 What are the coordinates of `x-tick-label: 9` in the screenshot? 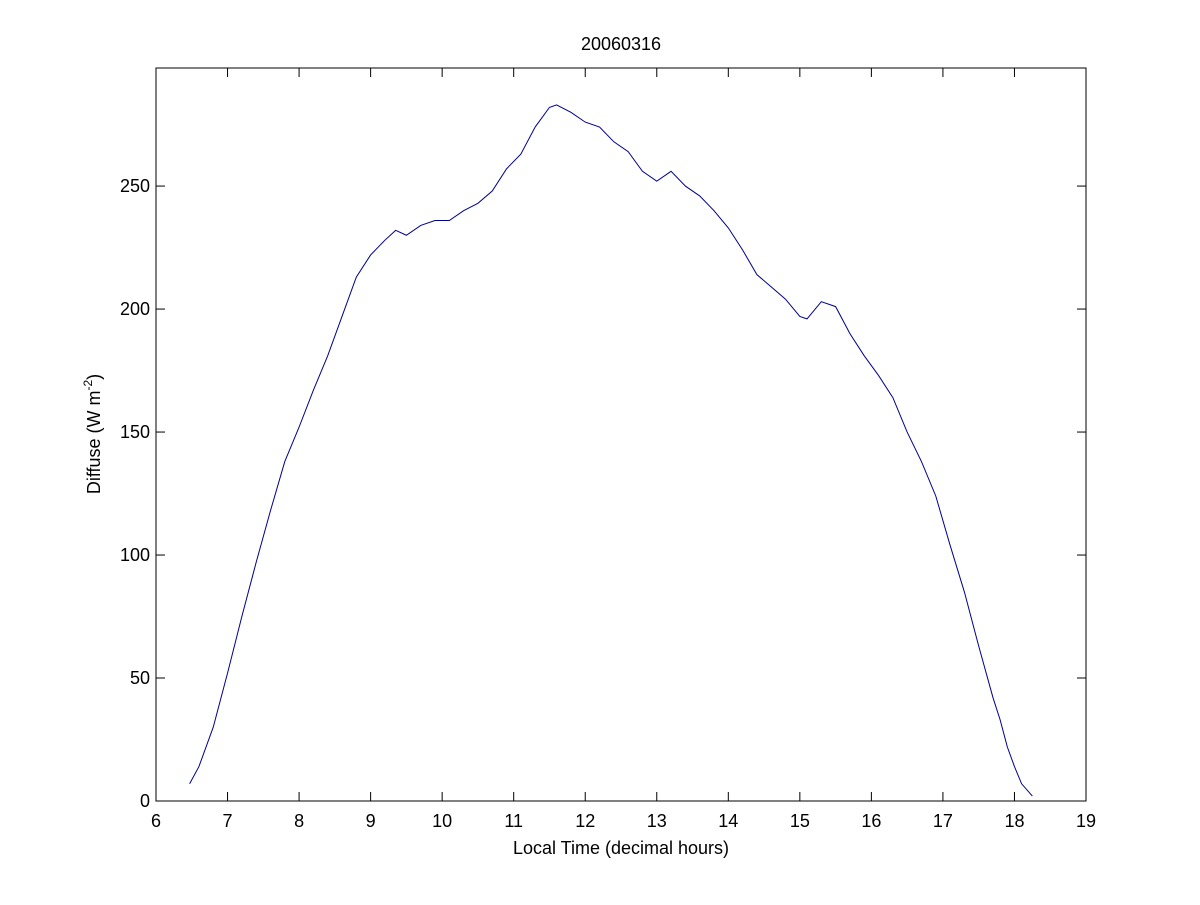 It's located at (371, 821).